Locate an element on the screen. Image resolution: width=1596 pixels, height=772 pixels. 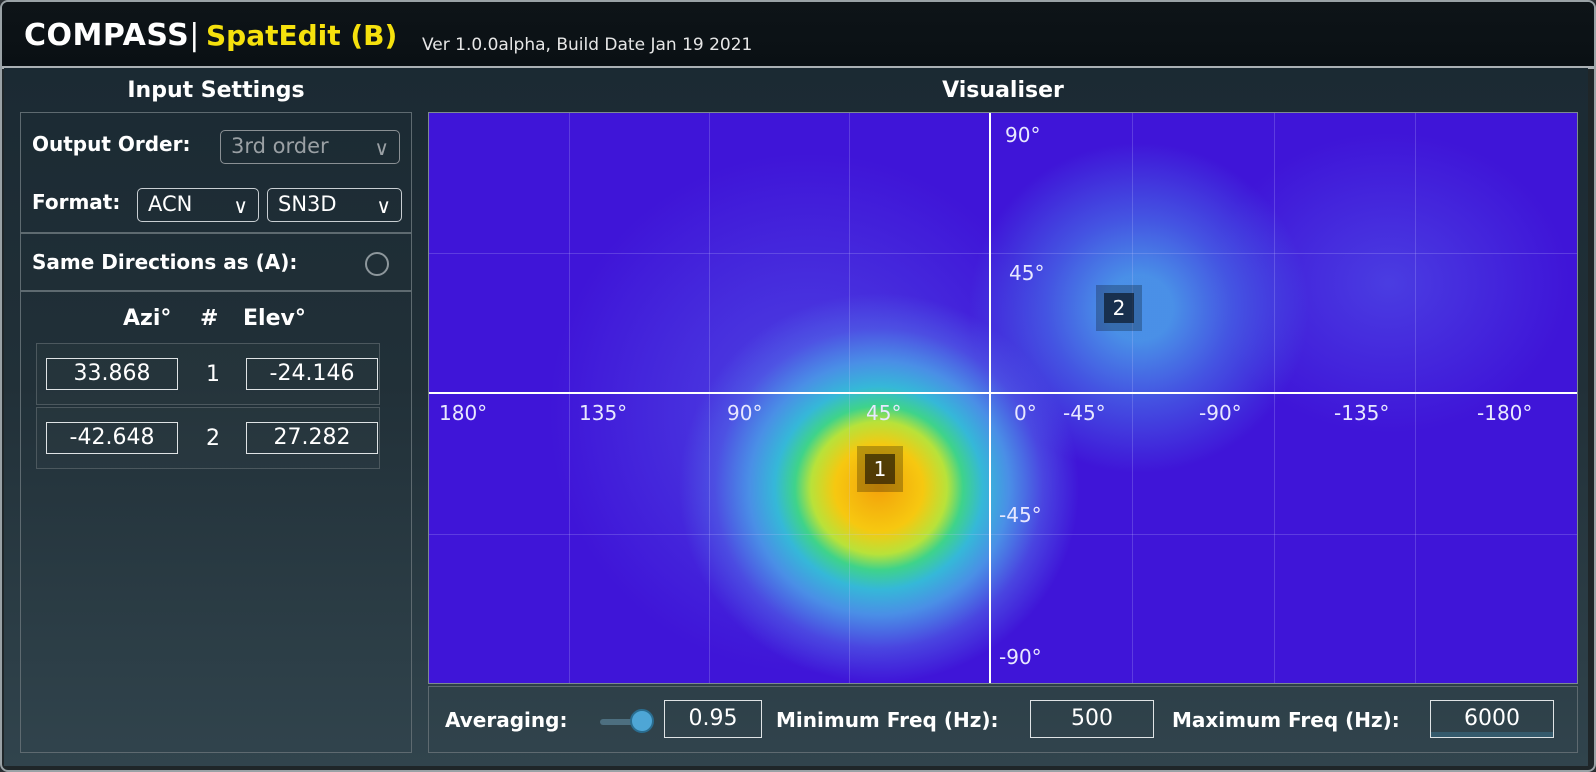
max-freq-value: 6000 is located at coordinates (1492, 718).